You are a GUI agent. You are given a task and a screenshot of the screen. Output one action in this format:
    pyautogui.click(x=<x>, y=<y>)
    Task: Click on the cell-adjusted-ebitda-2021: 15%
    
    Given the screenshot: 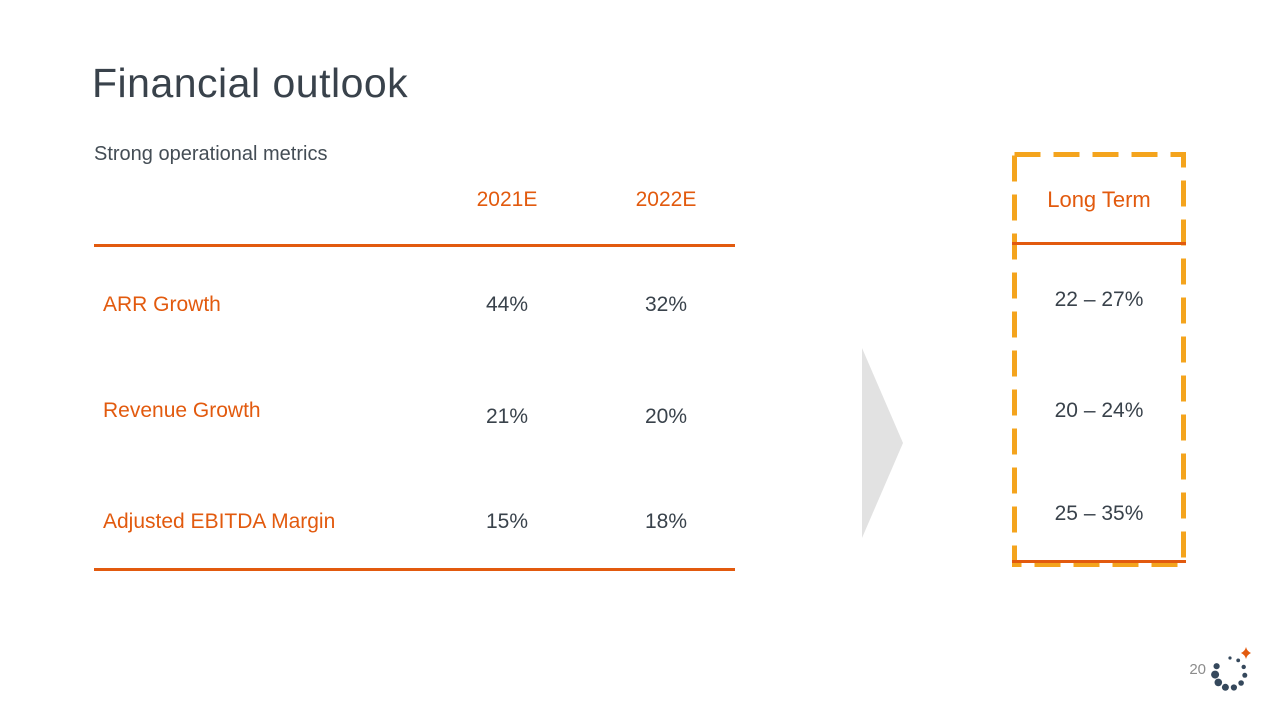 What is the action you would take?
    pyautogui.click(x=507, y=521)
    